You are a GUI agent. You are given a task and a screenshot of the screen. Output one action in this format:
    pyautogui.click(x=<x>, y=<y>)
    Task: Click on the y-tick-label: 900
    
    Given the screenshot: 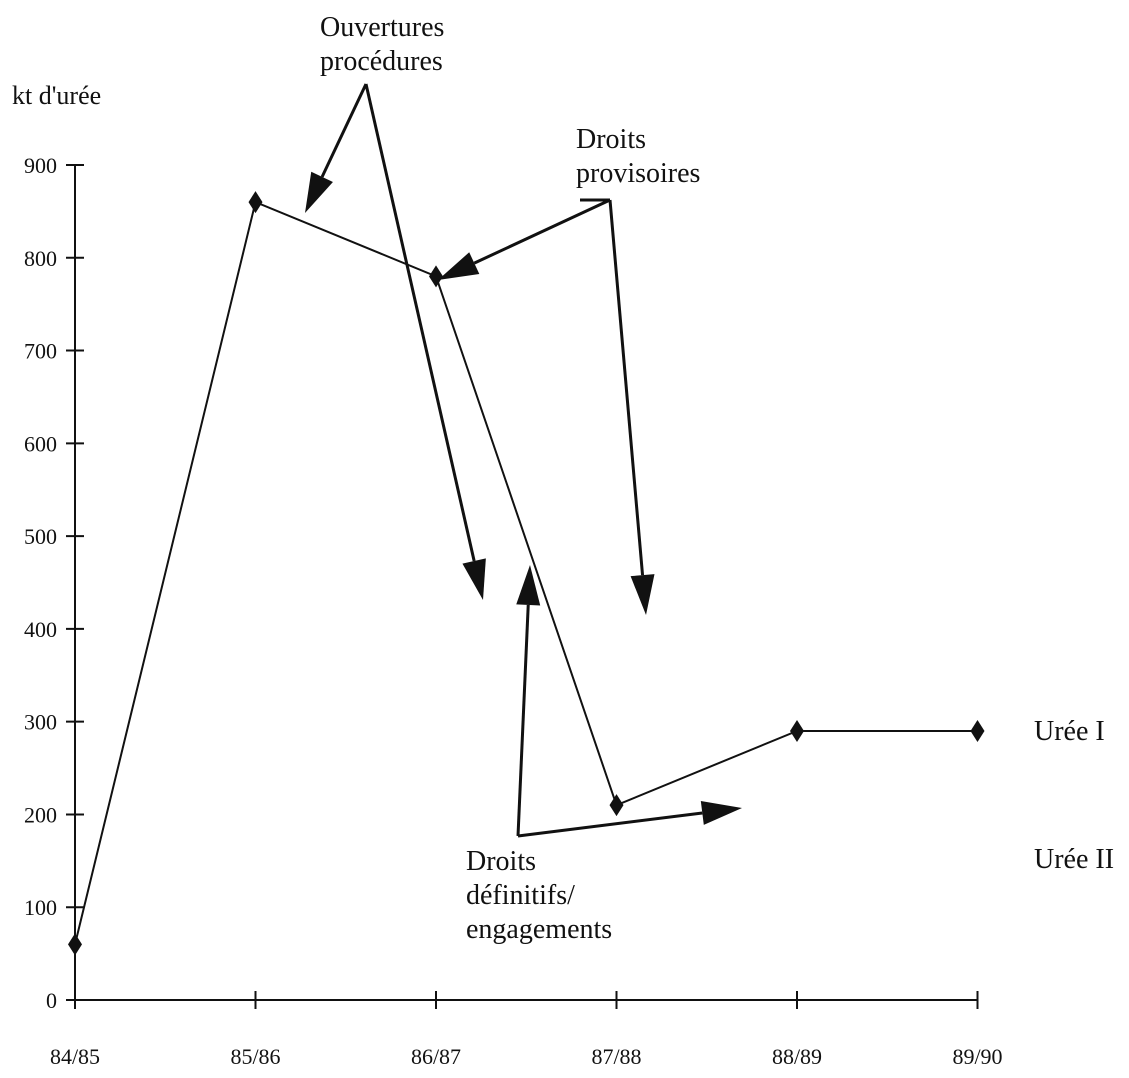 What is the action you would take?
    pyautogui.click(x=40, y=165)
    